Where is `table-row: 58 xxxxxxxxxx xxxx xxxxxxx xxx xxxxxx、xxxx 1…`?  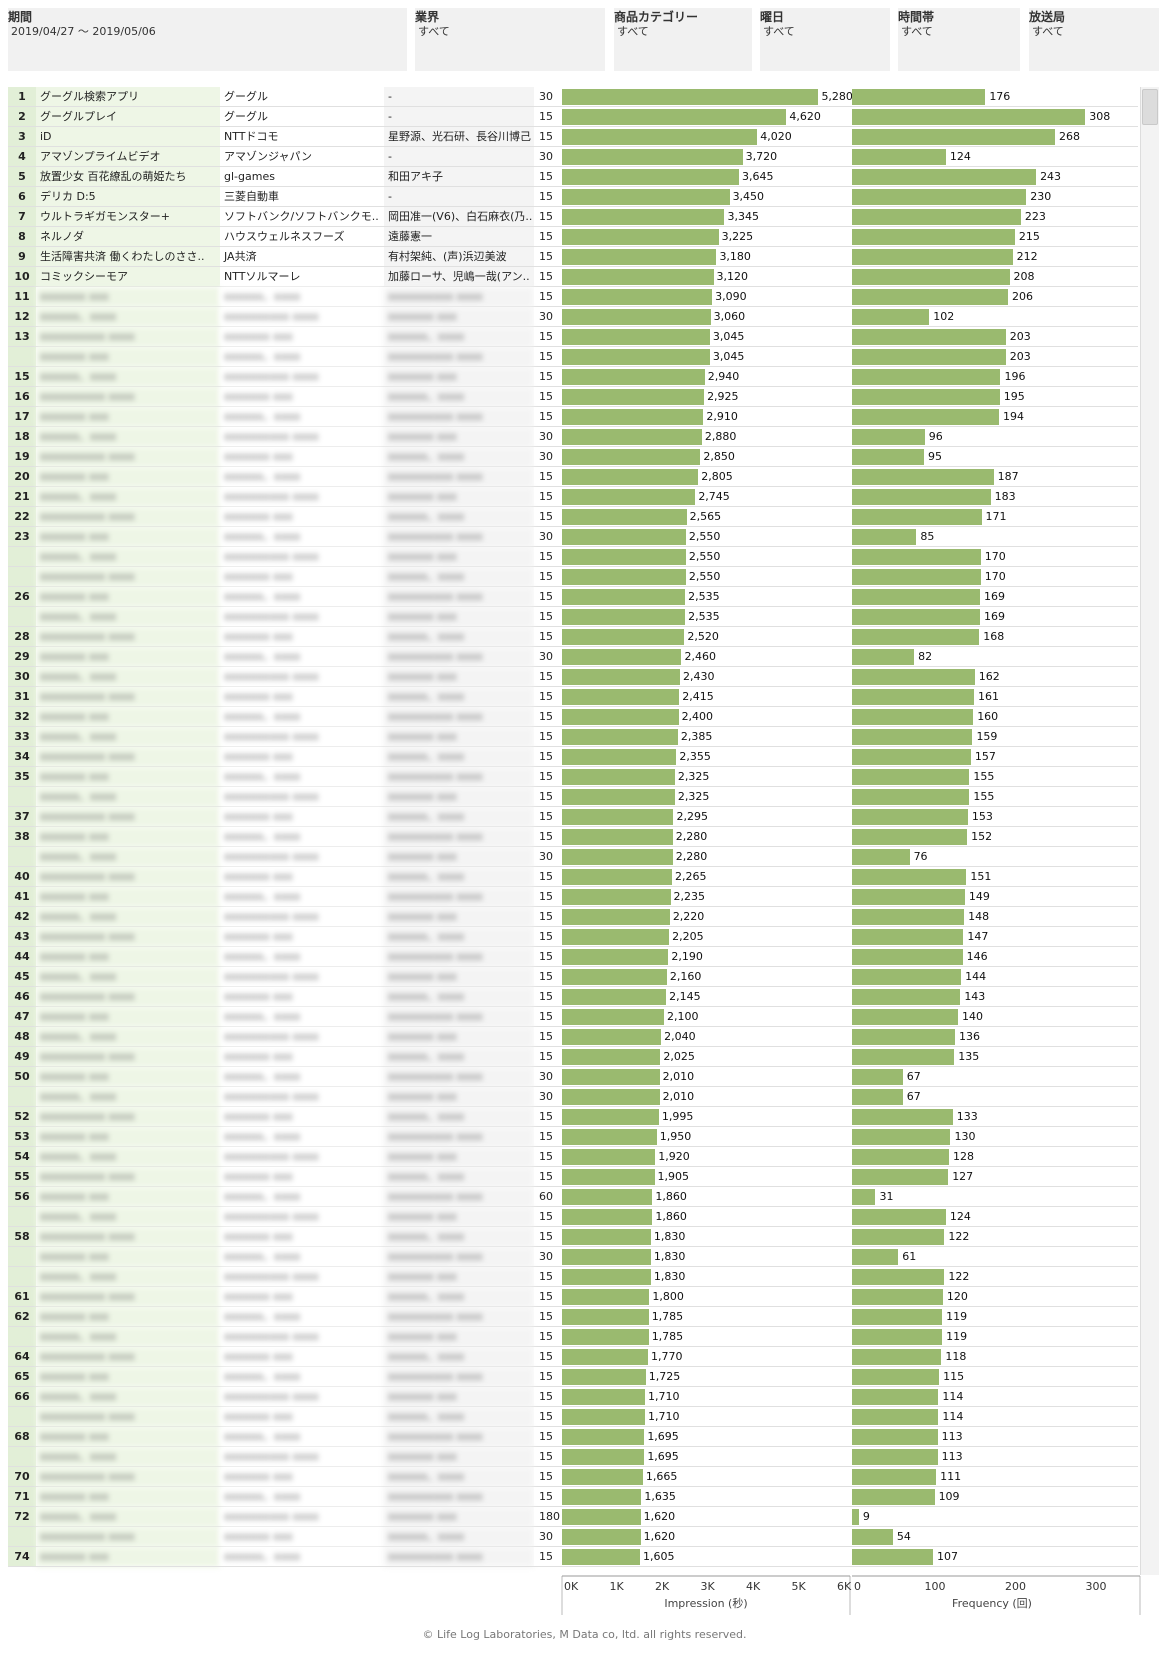
table-row: 58 xxxxxxxxxx xxxx xxxxxxx xxx xxxxxx、xxxx 1… is located at coordinates (573, 1237).